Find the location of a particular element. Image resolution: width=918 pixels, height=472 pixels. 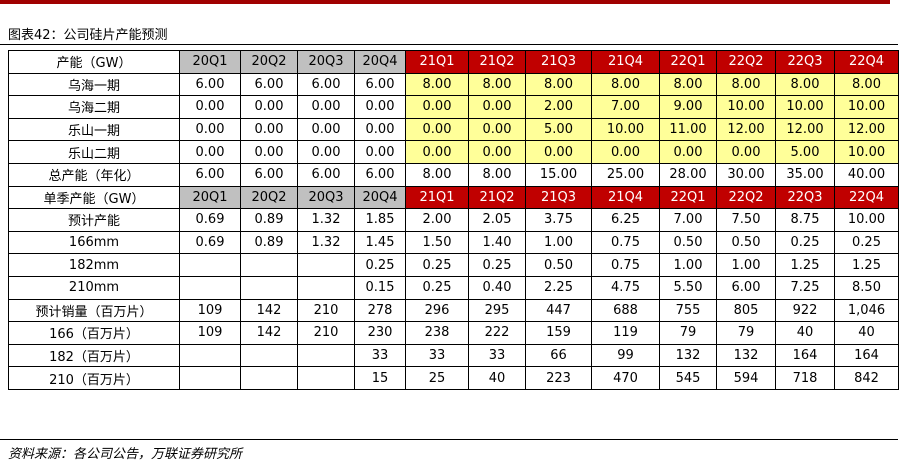

table-cell: 单季产能（GW） is located at coordinates (94, 197).